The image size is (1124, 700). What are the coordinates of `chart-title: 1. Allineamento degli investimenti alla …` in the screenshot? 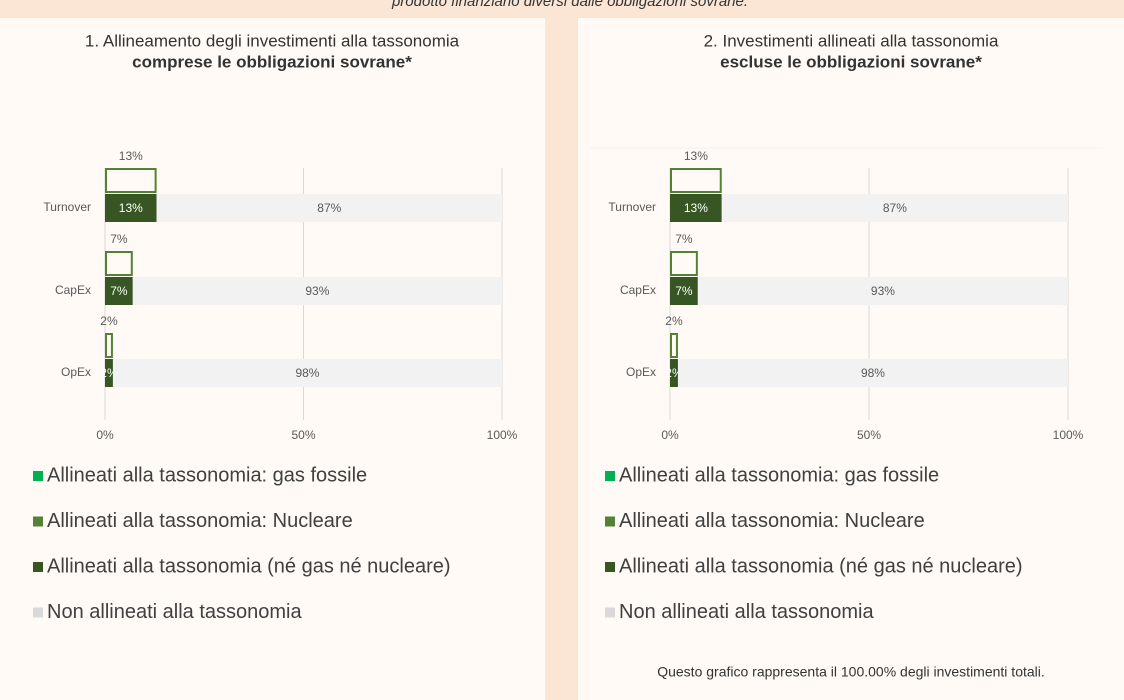 It's located at (272, 40).